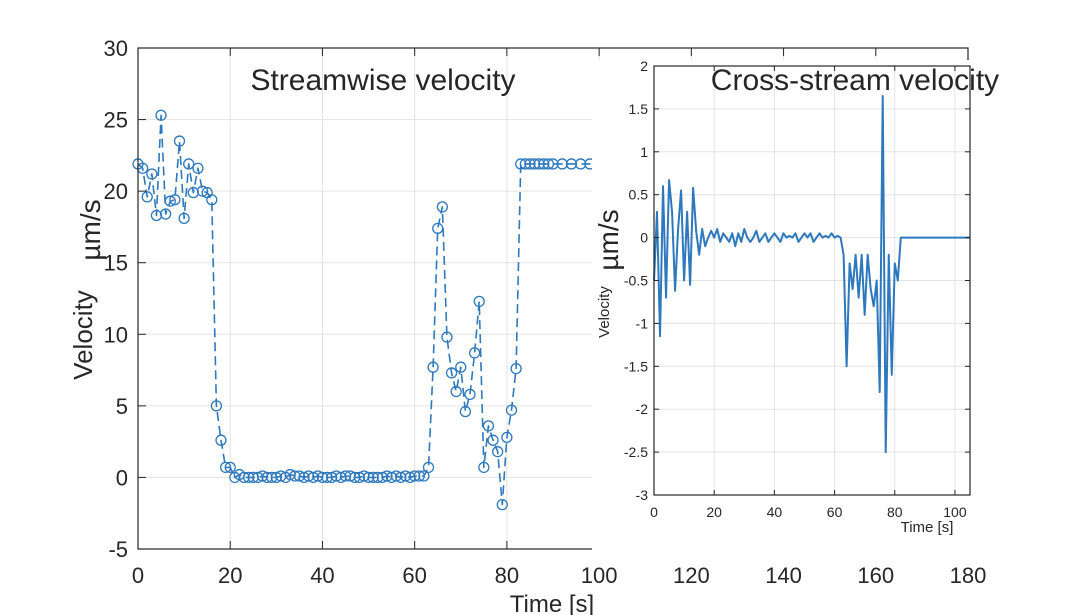 Image resolution: width=1087 pixels, height=615 pixels. I want to click on main-y-tick-label: 15, so click(116, 263).